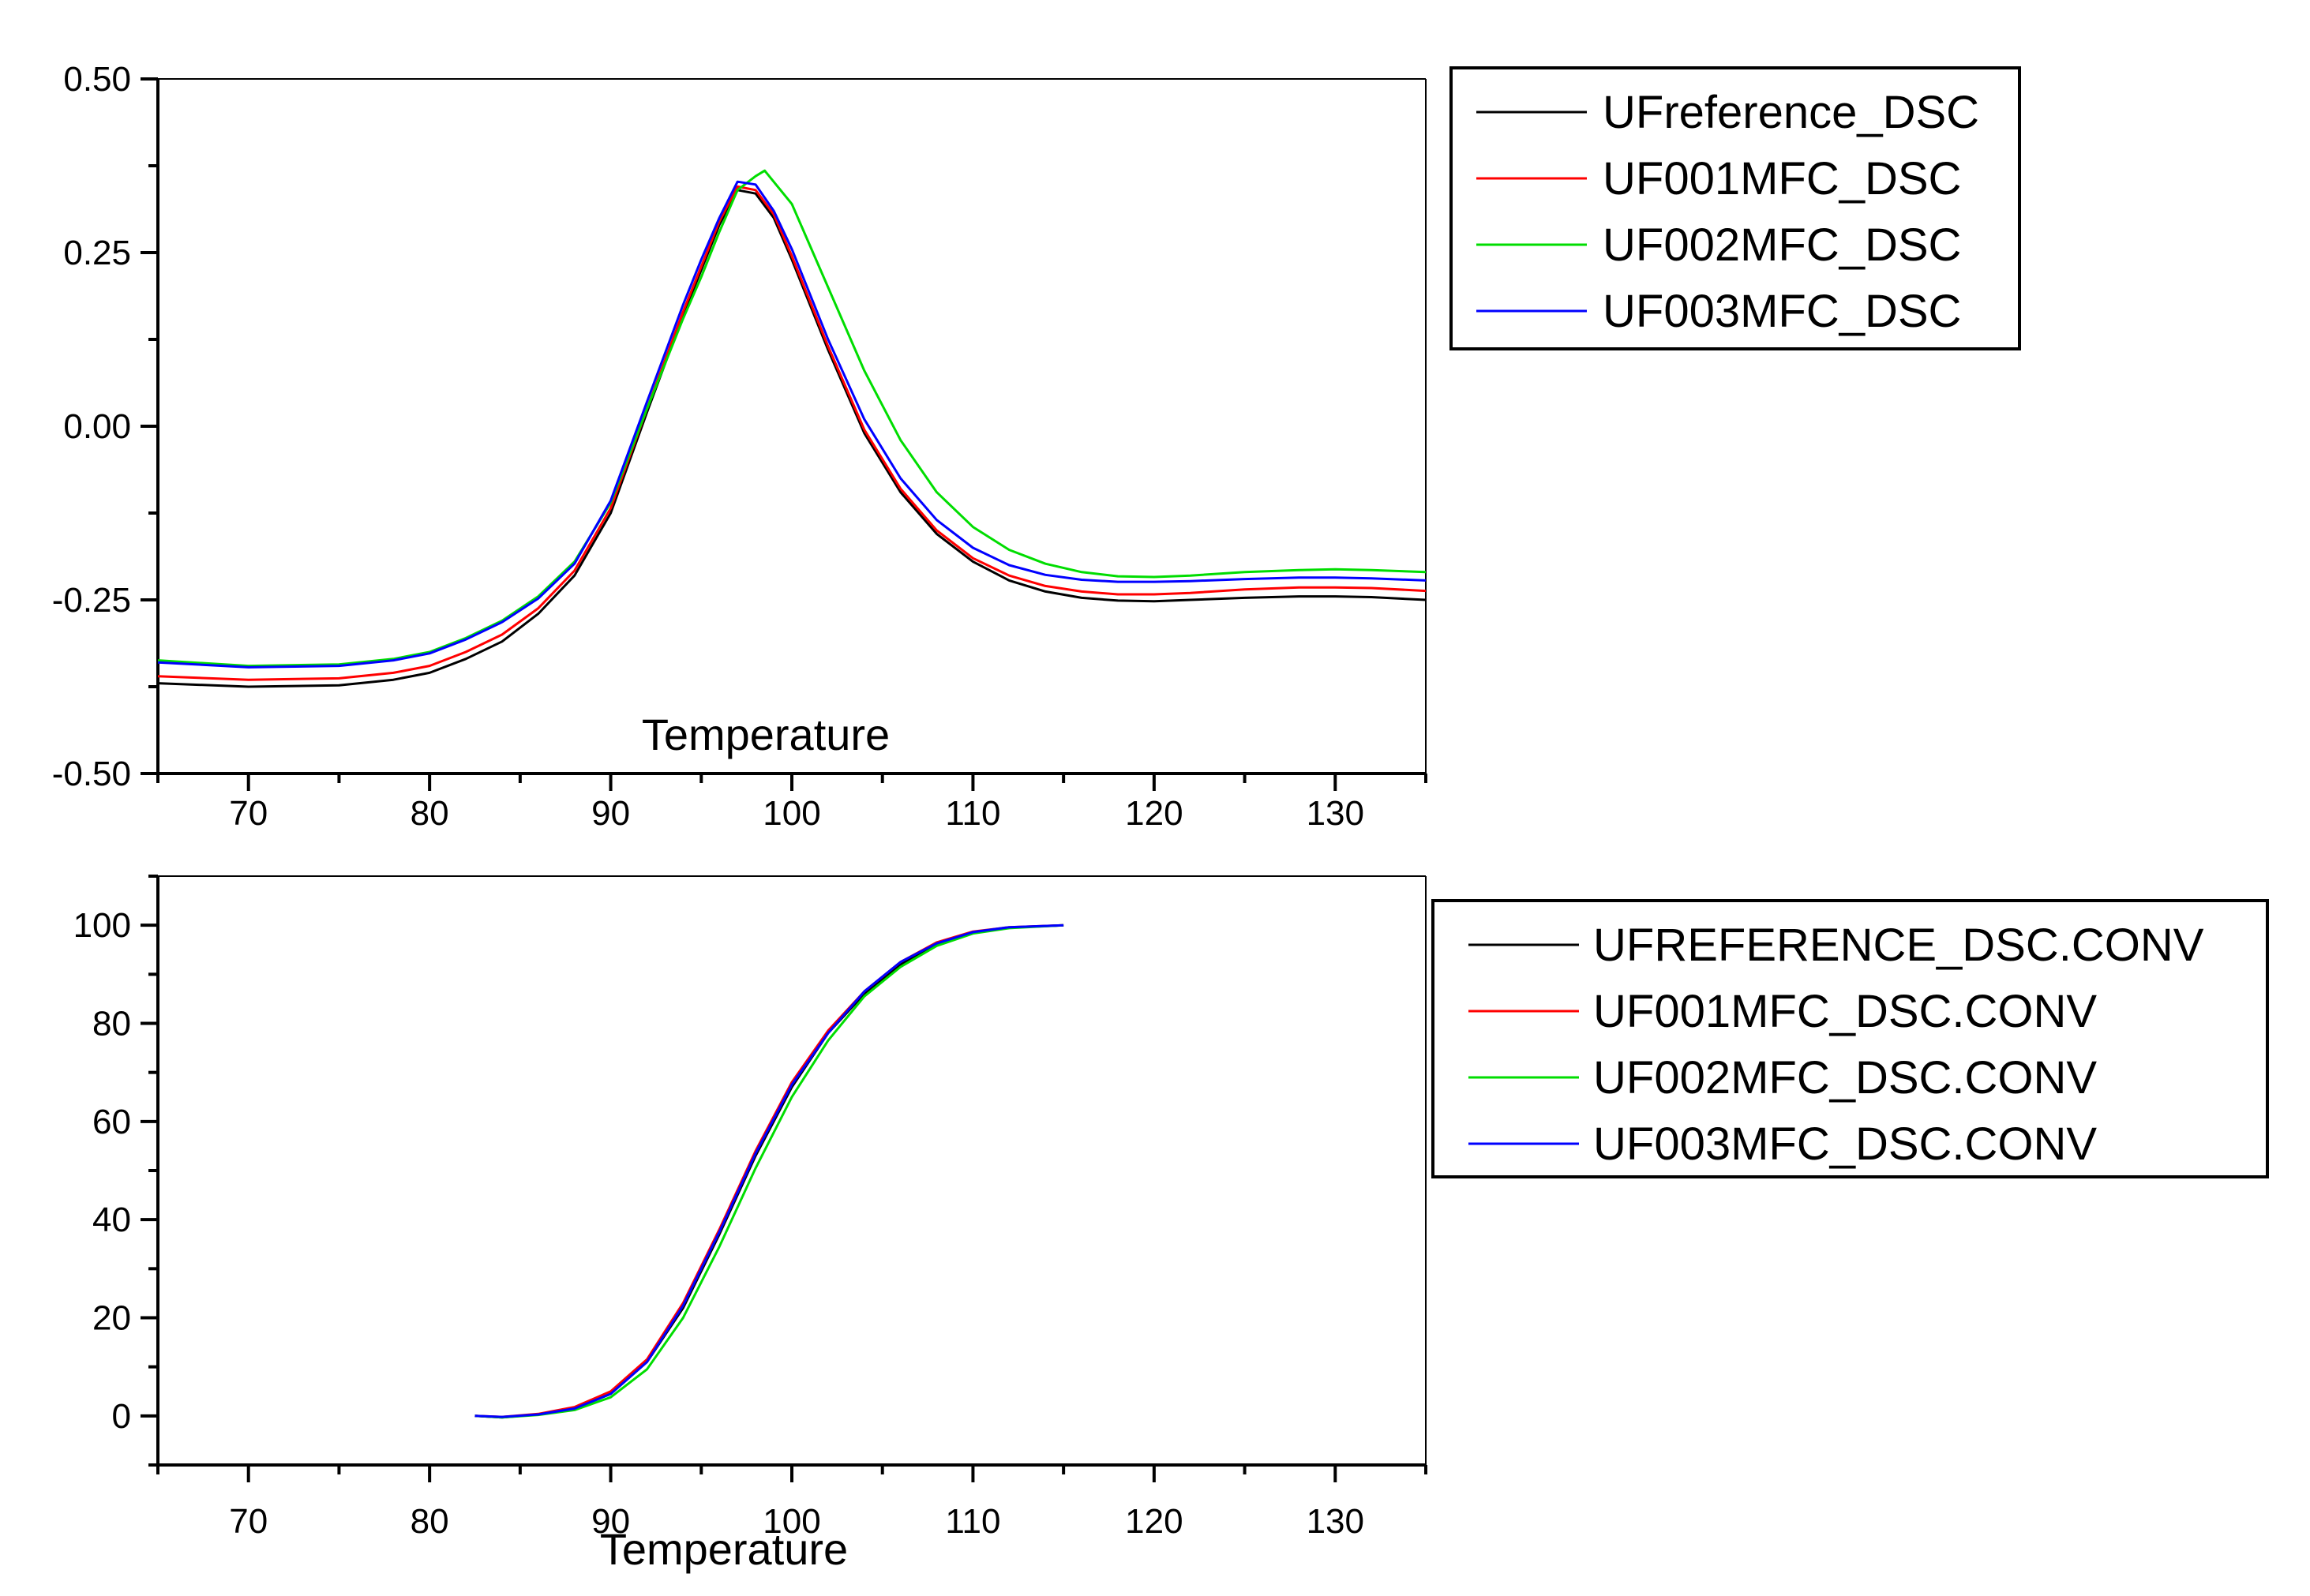 The width and height of the screenshot is (2310, 1596). I want to click on conv-legend-label-2: UF001MFC_DSC.CONV, so click(1845, 1011).